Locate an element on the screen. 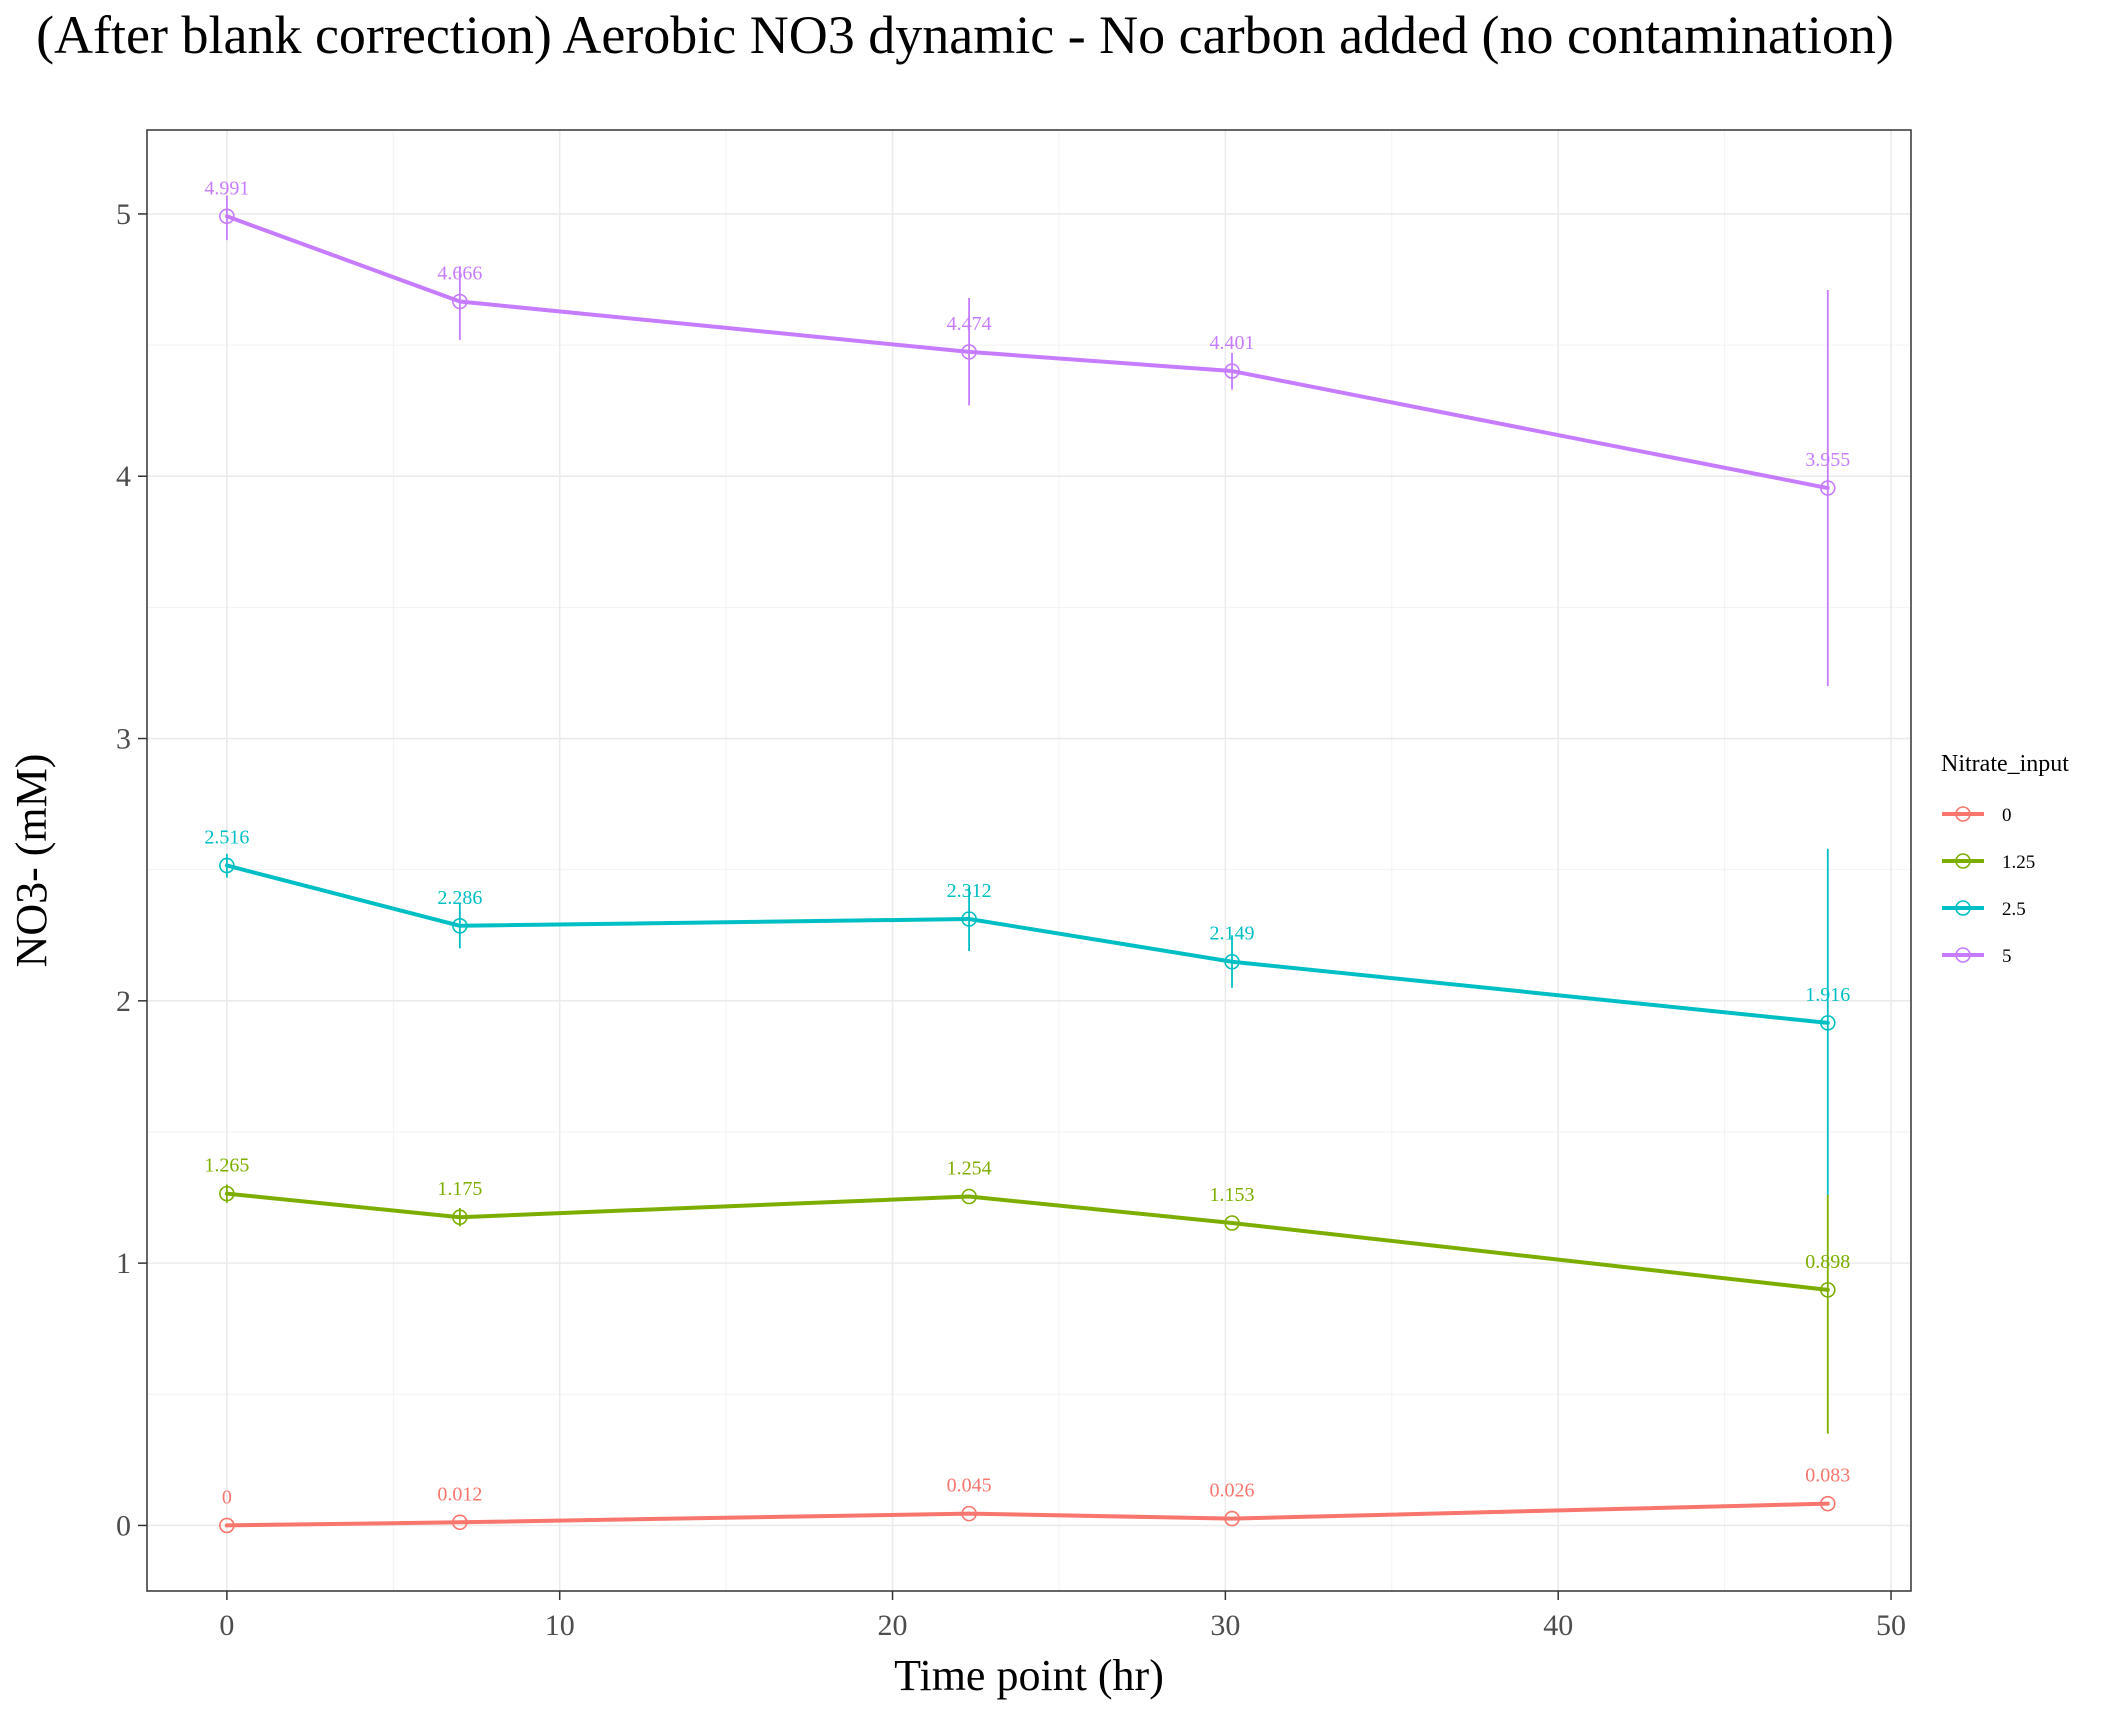 This screenshot has width=2112, height=1728. series-1.25: 1.265 1.175 1.254 1.153 0.898 is located at coordinates (1027, 1294).